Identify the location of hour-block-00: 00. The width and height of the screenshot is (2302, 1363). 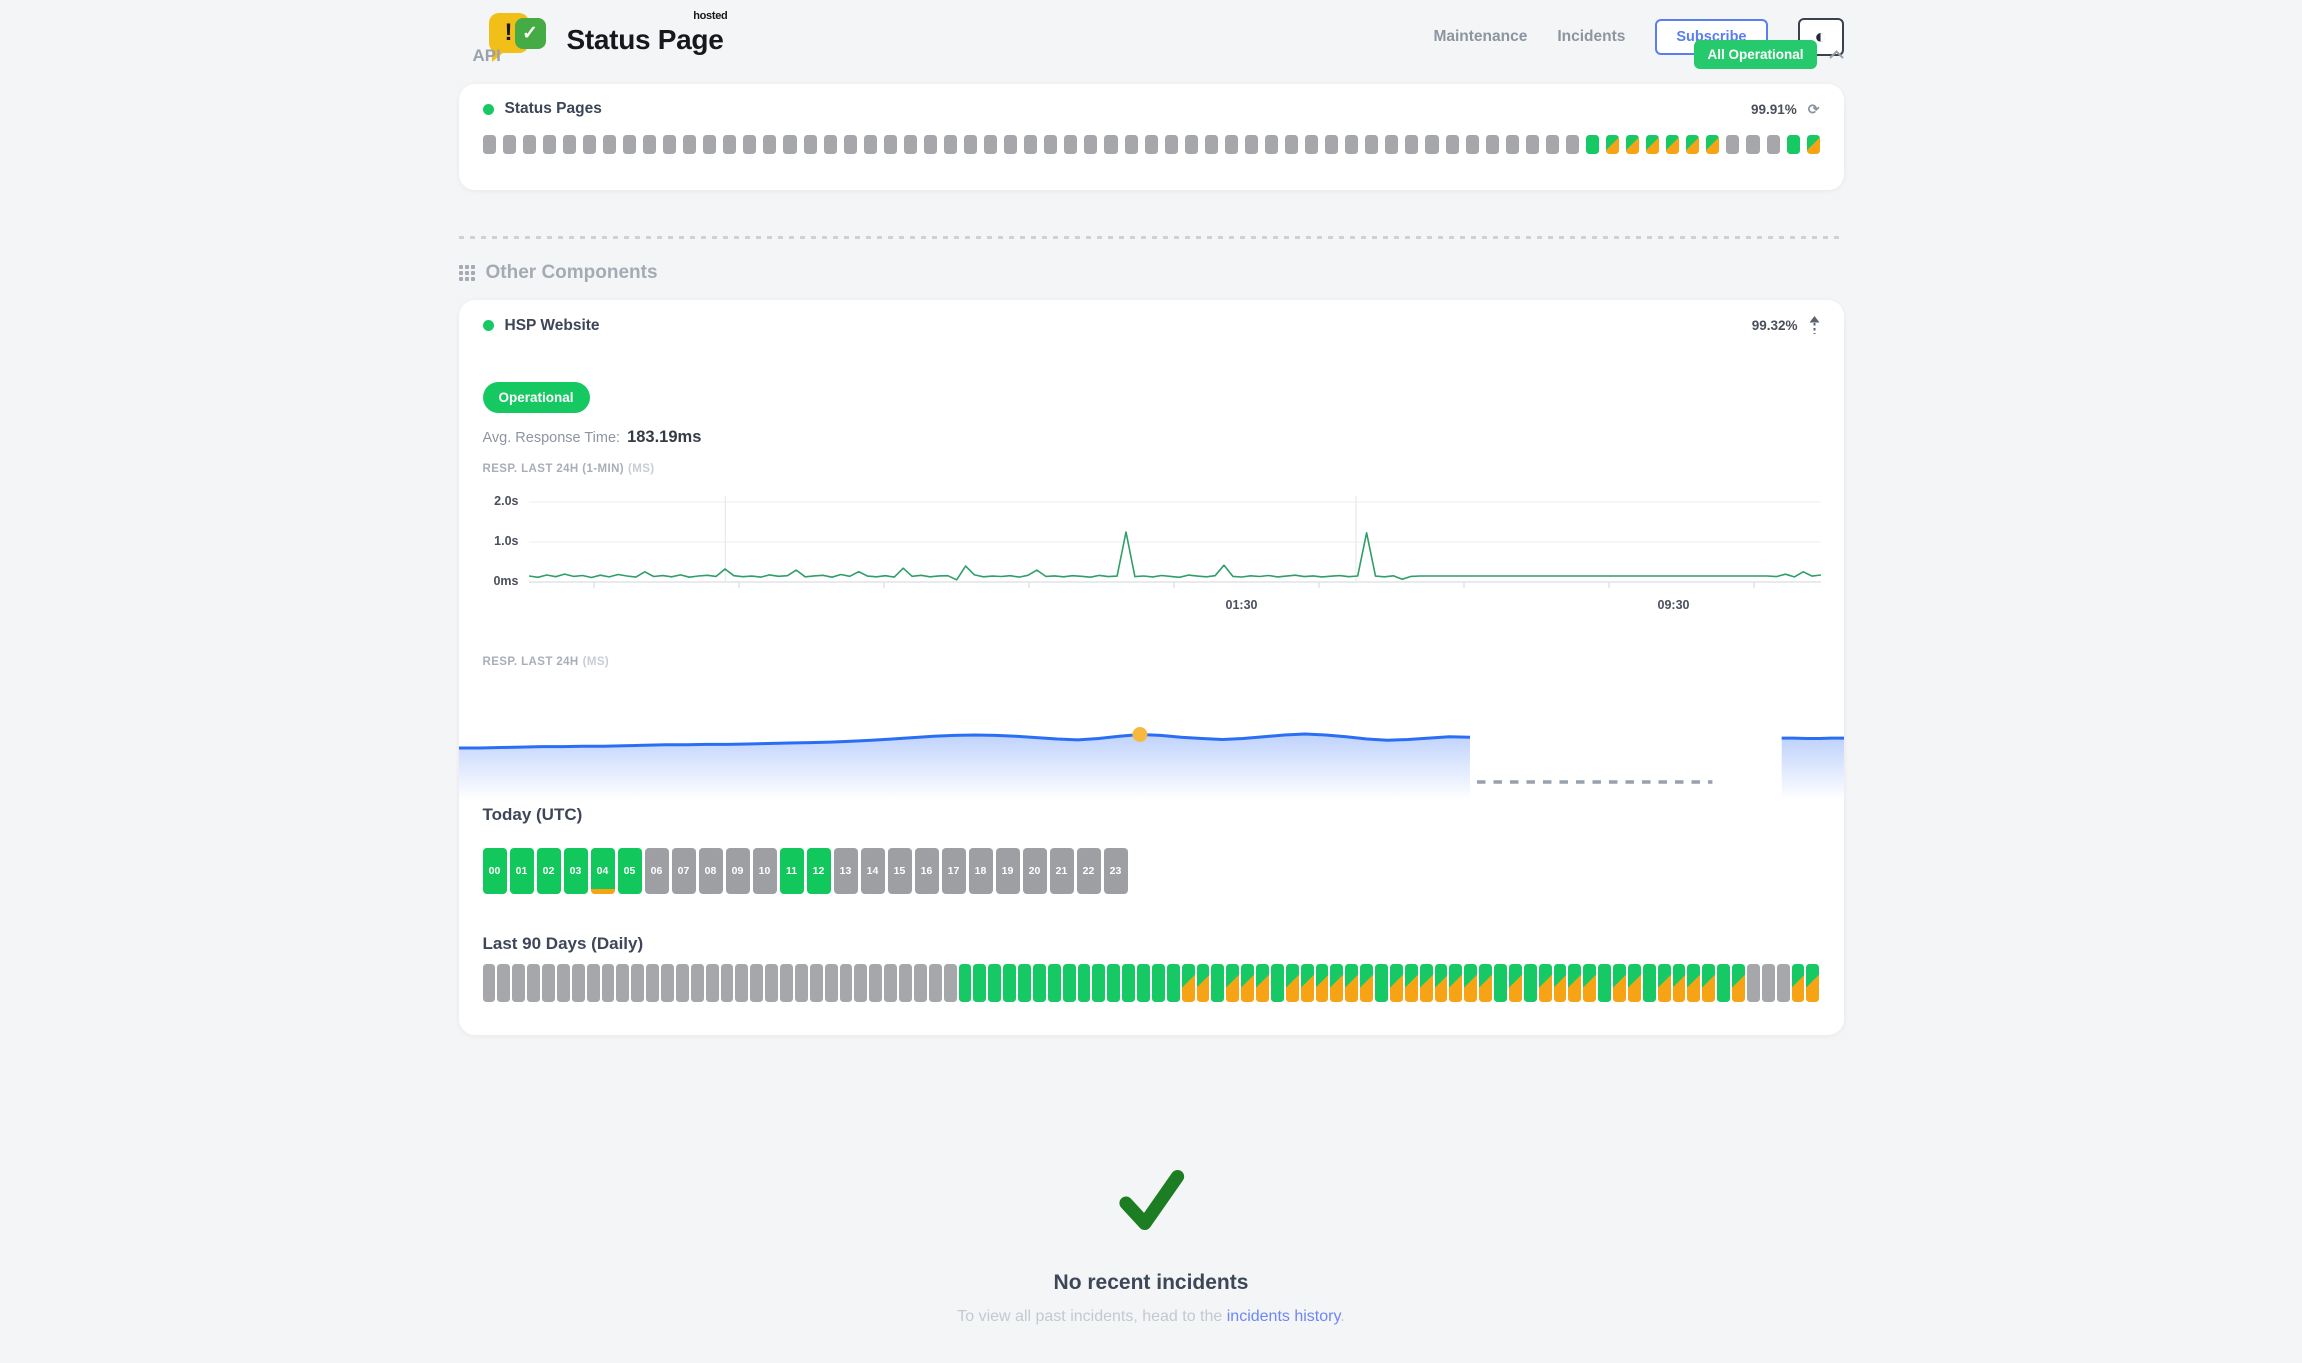
(494, 871).